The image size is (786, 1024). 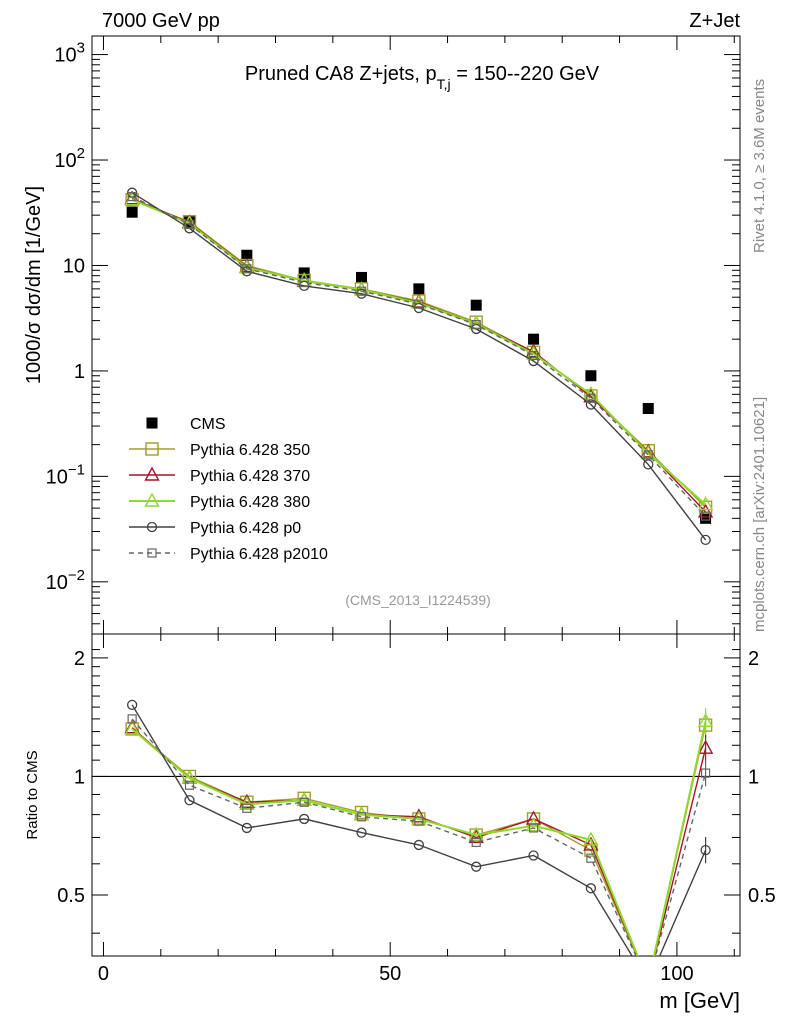 I want to click on legend-marker-p350, so click(x=152, y=449).